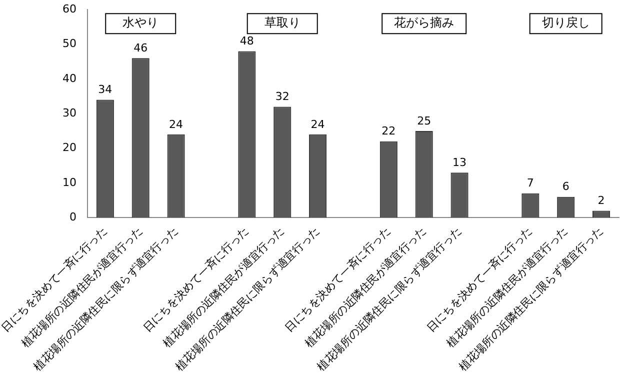  Describe the element at coordinates (566, 187) in the screenshot. I see `data-label: 6` at that location.